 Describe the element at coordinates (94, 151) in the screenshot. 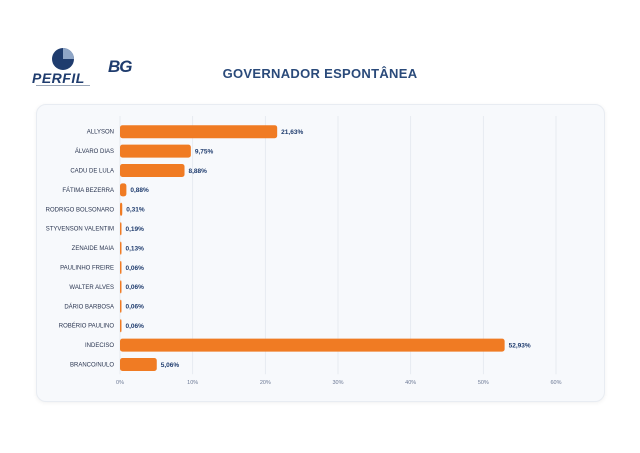

I see `category-label: ÁLVARO DIAS` at that location.